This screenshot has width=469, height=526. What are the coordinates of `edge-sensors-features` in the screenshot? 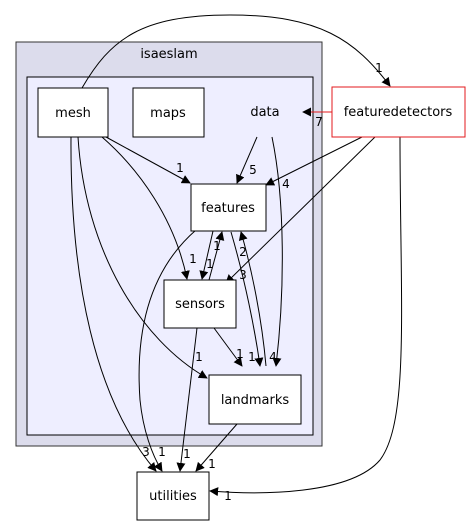 It's located at (216, 256).